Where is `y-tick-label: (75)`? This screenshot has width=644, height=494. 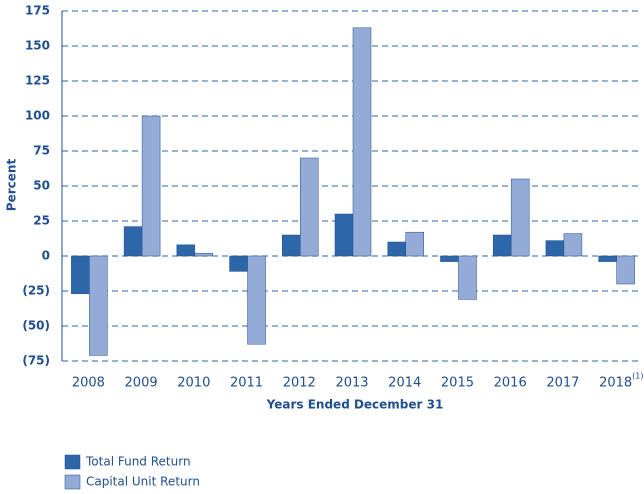
y-tick-label: (75) is located at coordinates (36, 361).